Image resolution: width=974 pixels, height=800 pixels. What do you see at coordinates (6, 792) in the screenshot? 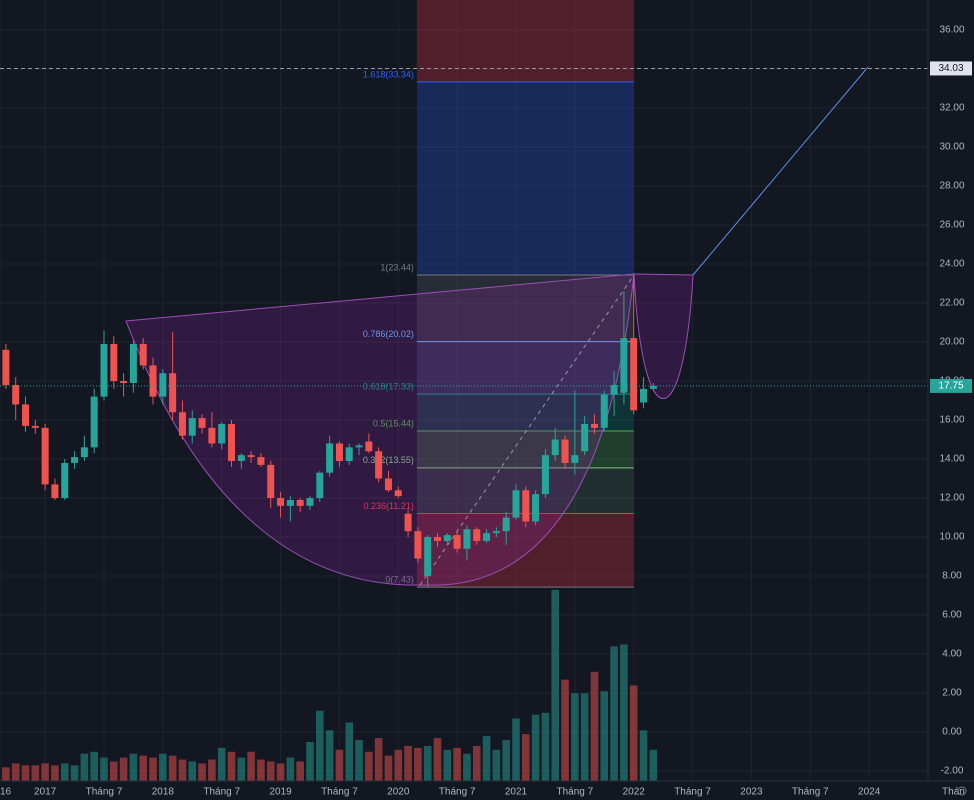
I see `x-tick-label: 16` at bounding box center [6, 792].